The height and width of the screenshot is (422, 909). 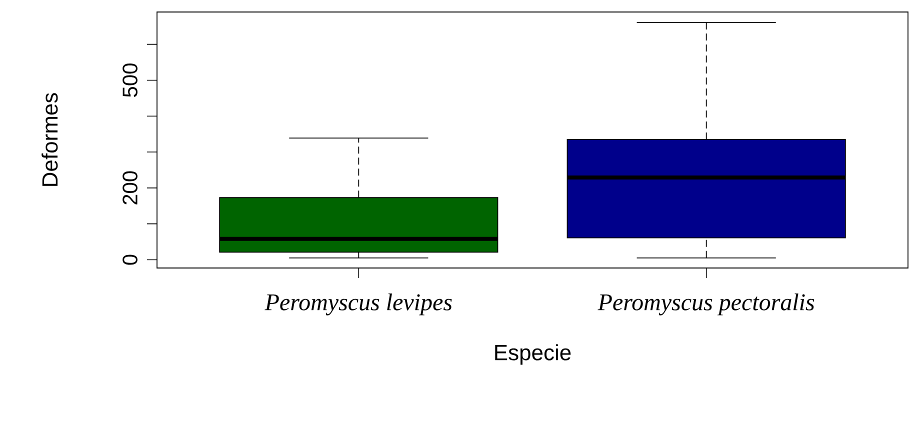 I want to click on y-axis-title: Deformes, so click(x=50, y=139).